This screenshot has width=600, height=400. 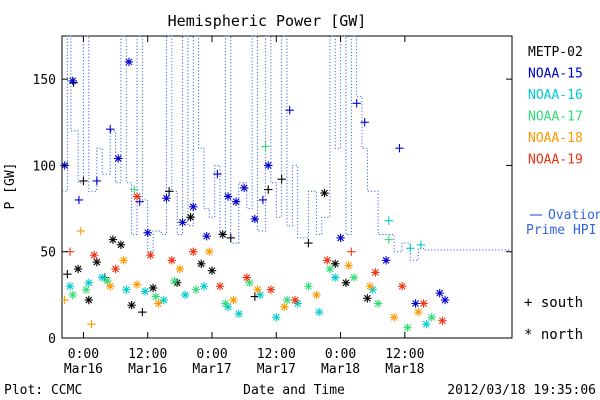 What do you see at coordinates (44, 166) in the screenshot?
I see `y-tick-label: 100` at bounding box center [44, 166].